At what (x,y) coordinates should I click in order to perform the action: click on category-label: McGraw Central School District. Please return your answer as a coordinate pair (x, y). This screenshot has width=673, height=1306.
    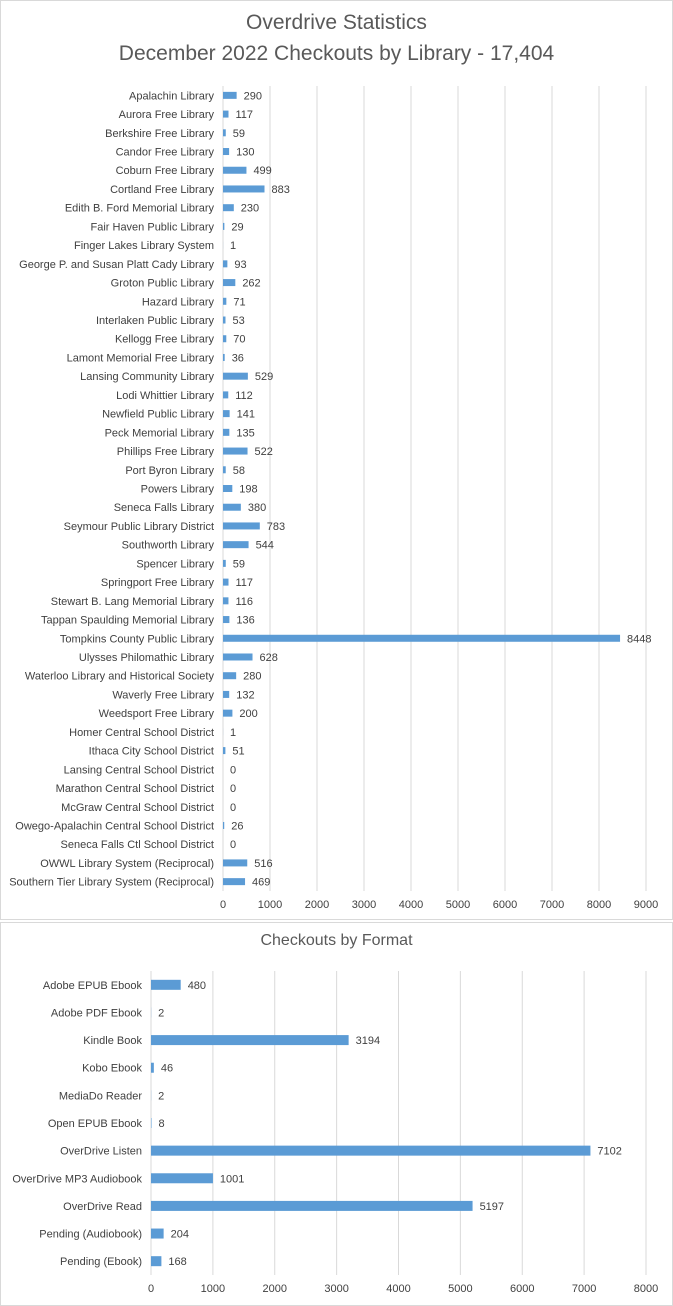
    Looking at the image, I should click on (137, 808).